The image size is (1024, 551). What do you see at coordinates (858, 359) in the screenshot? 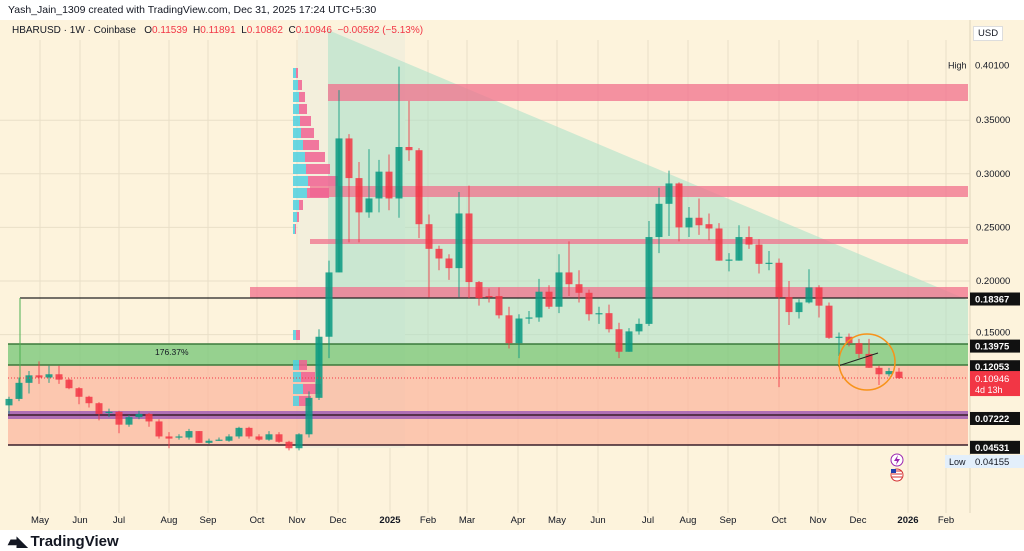
I see `trend-line` at bounding box center [858, 359].